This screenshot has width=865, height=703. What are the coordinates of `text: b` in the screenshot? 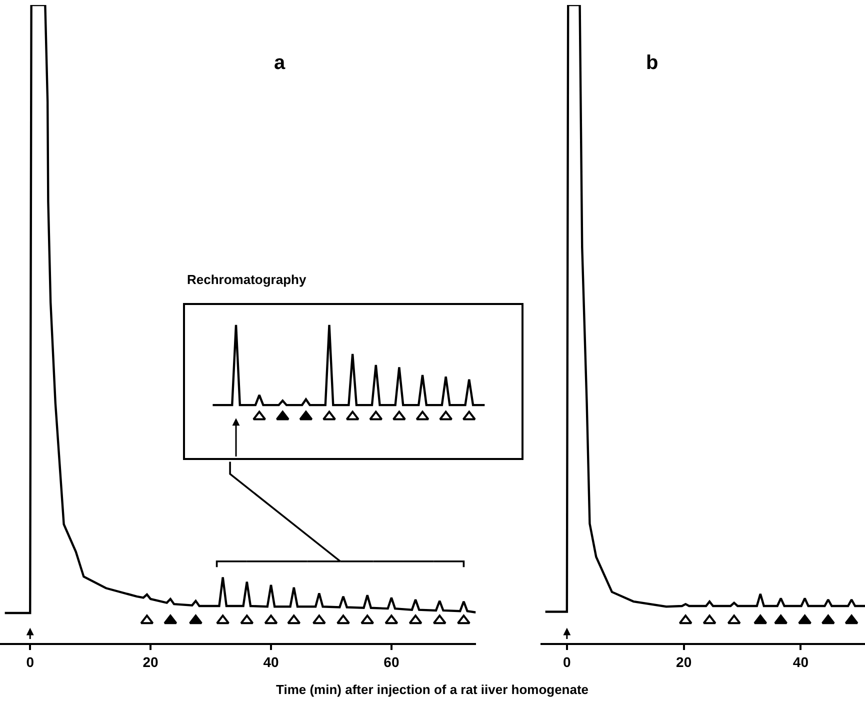 It's located at (652, 63).